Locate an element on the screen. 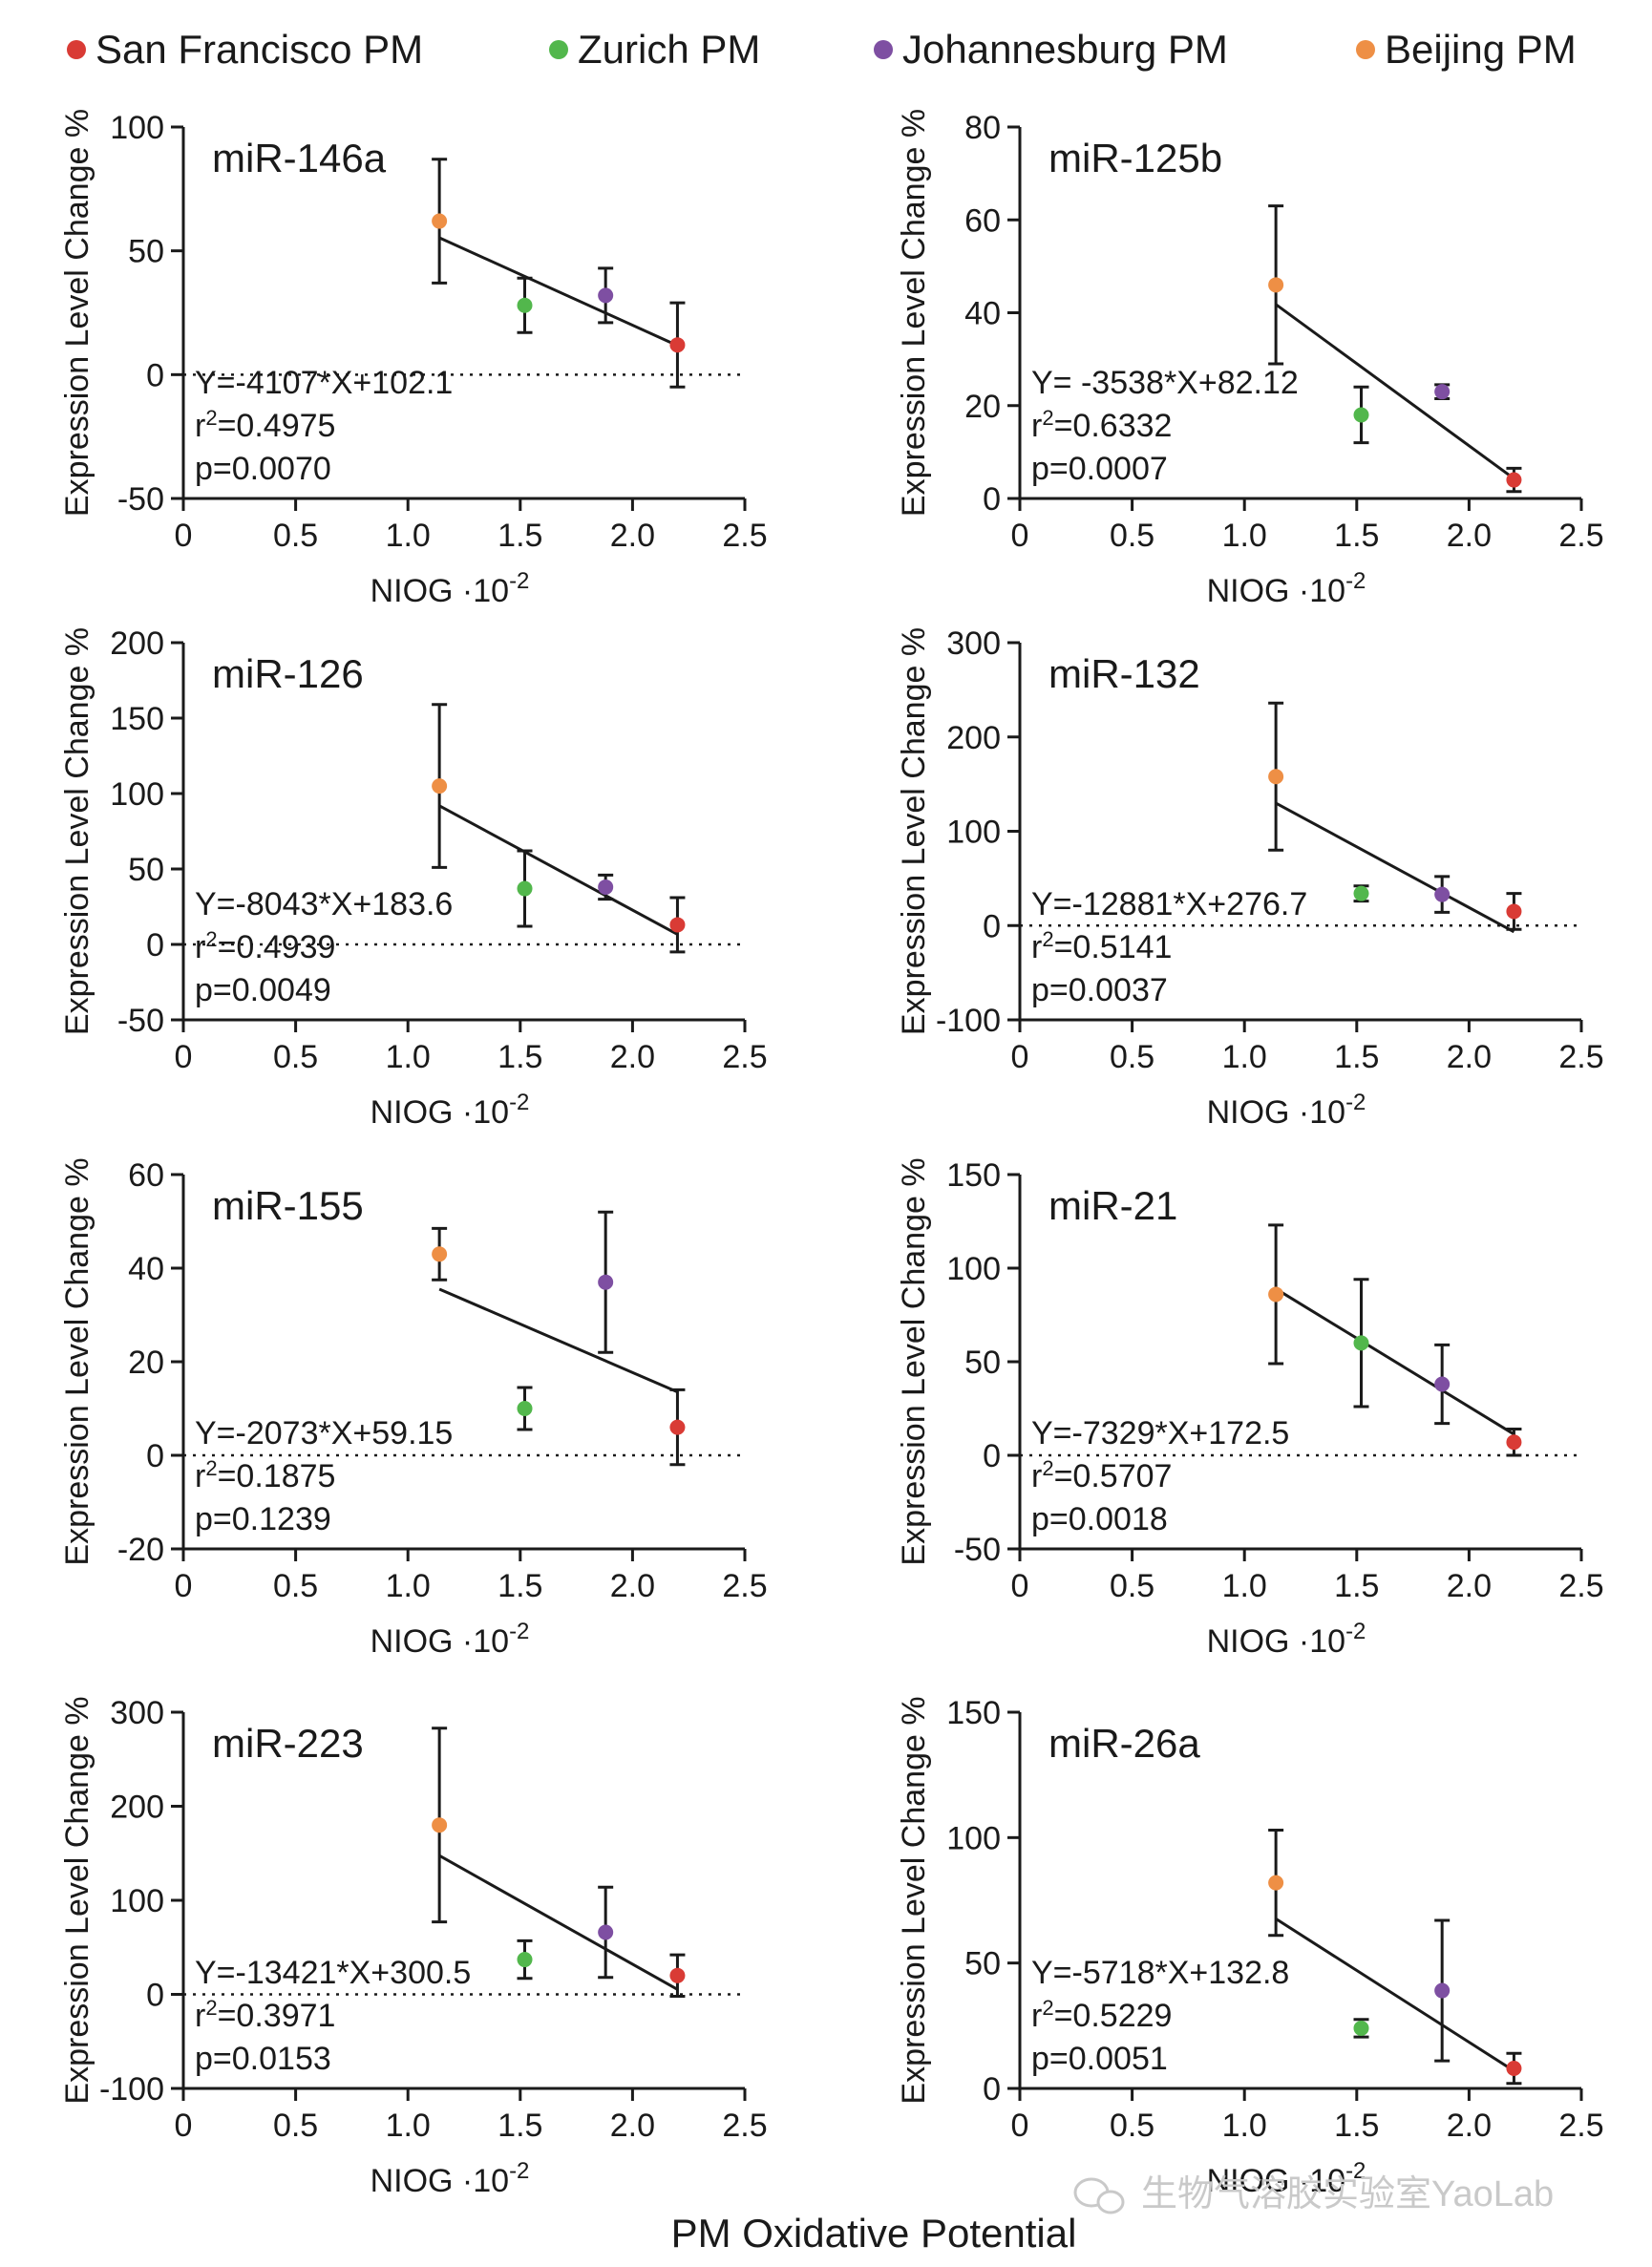 The height and width of the screenshot is (2267, 1652). panel-title: miR-21 is located at coordinates (1112, 1205).